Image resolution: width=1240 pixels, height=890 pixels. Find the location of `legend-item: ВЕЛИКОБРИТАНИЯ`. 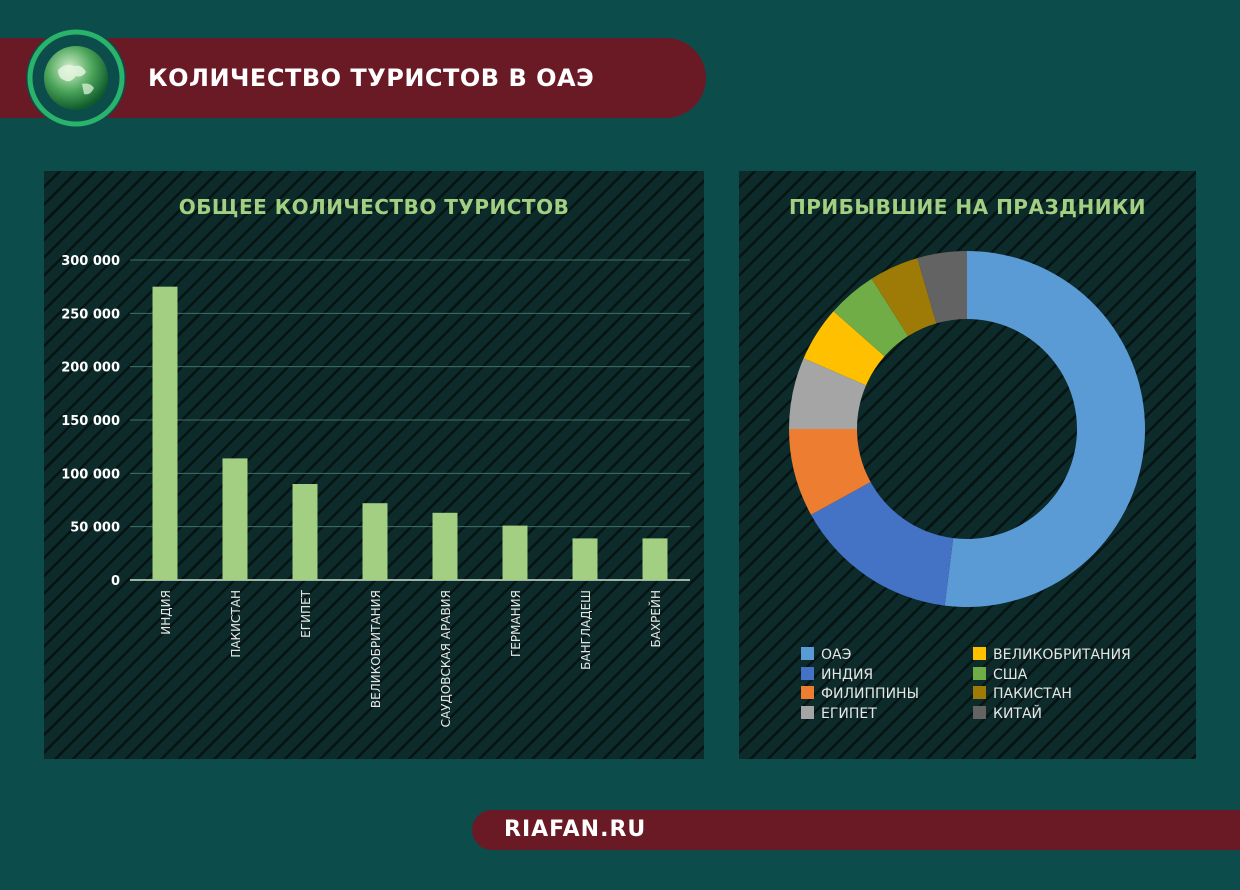

legend-item: ВЕЛИКОБРИТАНИЯ is located at coordinates (1052, 655).